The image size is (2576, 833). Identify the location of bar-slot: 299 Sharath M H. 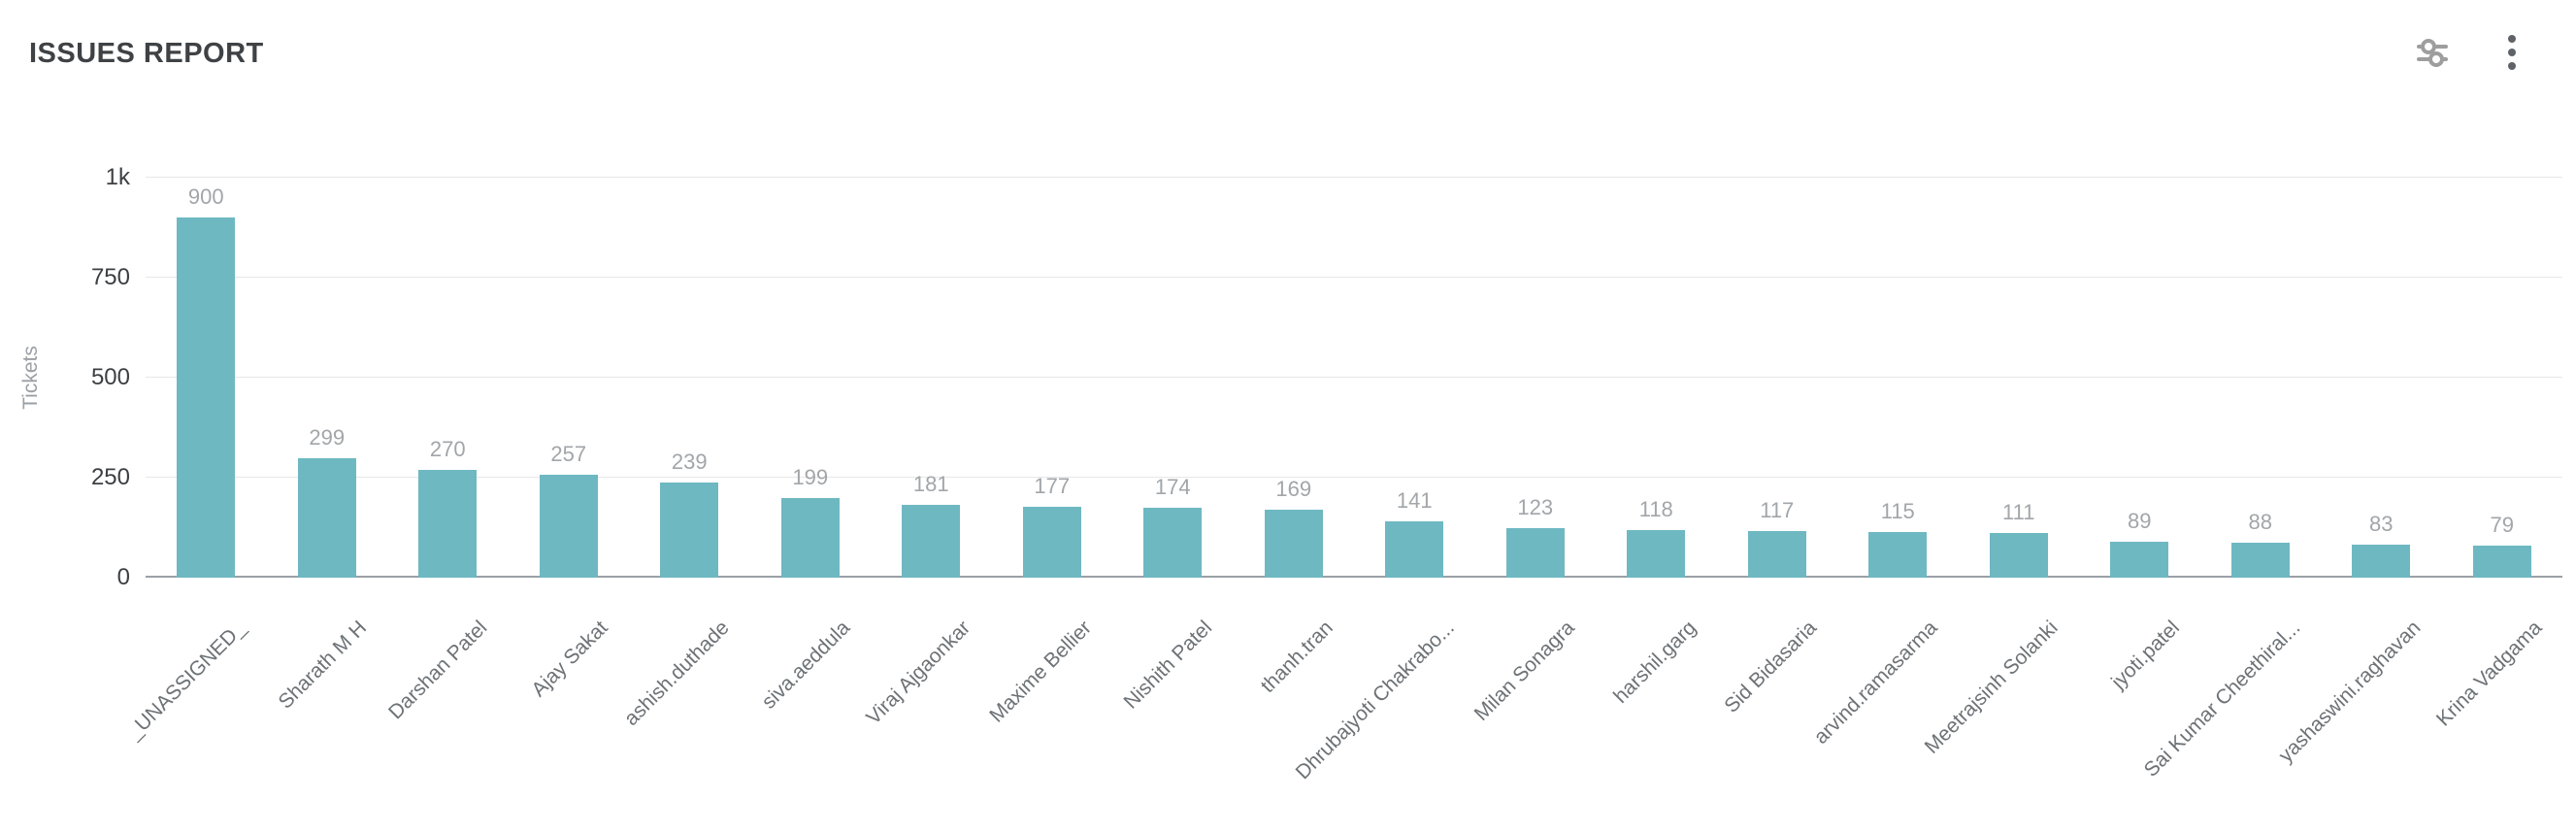
(327, 446).